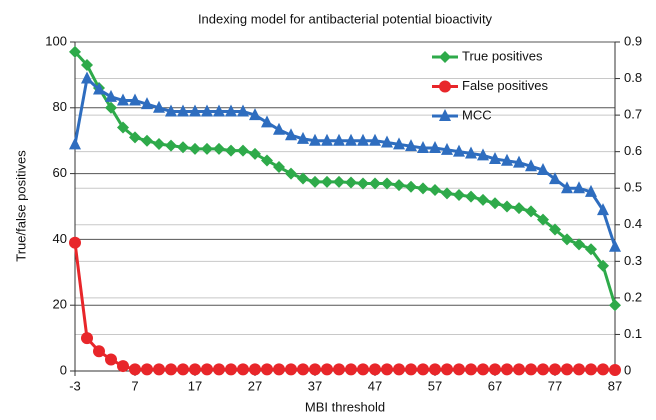  I want to click on x-tick-label: -3, so click(75, 385).